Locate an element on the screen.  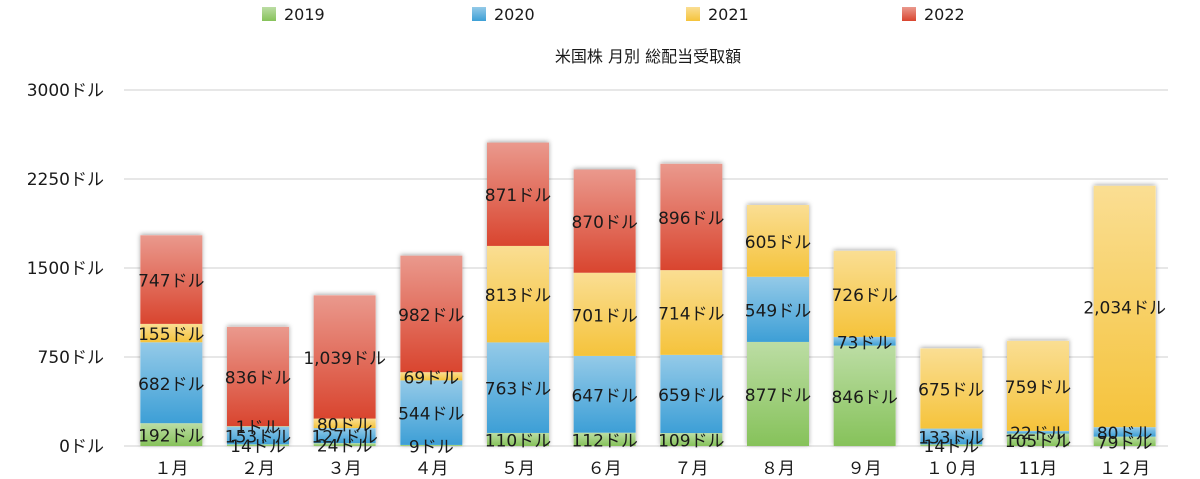
data-label: 877ドル is located at coordinates (778, 396).